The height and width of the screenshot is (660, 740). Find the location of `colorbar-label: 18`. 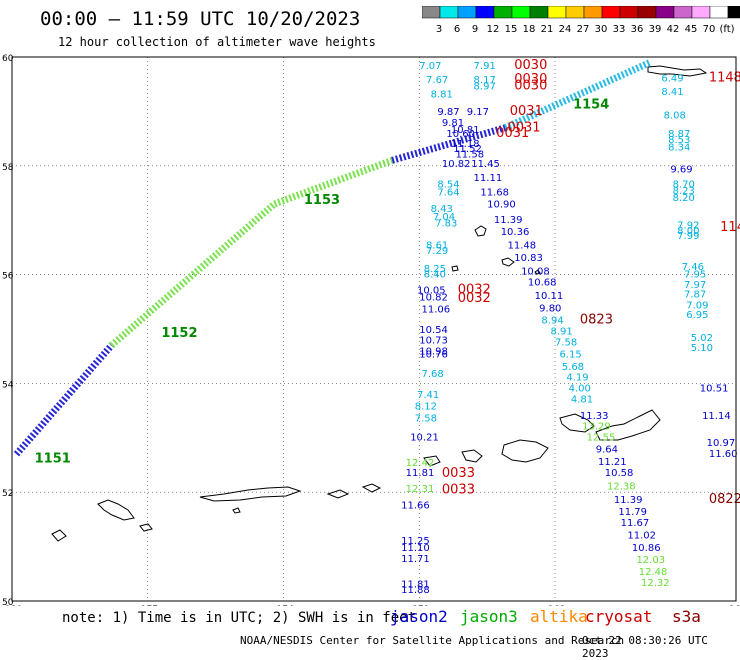

colorbar-label: 18 is located at coordinates (529, 29).